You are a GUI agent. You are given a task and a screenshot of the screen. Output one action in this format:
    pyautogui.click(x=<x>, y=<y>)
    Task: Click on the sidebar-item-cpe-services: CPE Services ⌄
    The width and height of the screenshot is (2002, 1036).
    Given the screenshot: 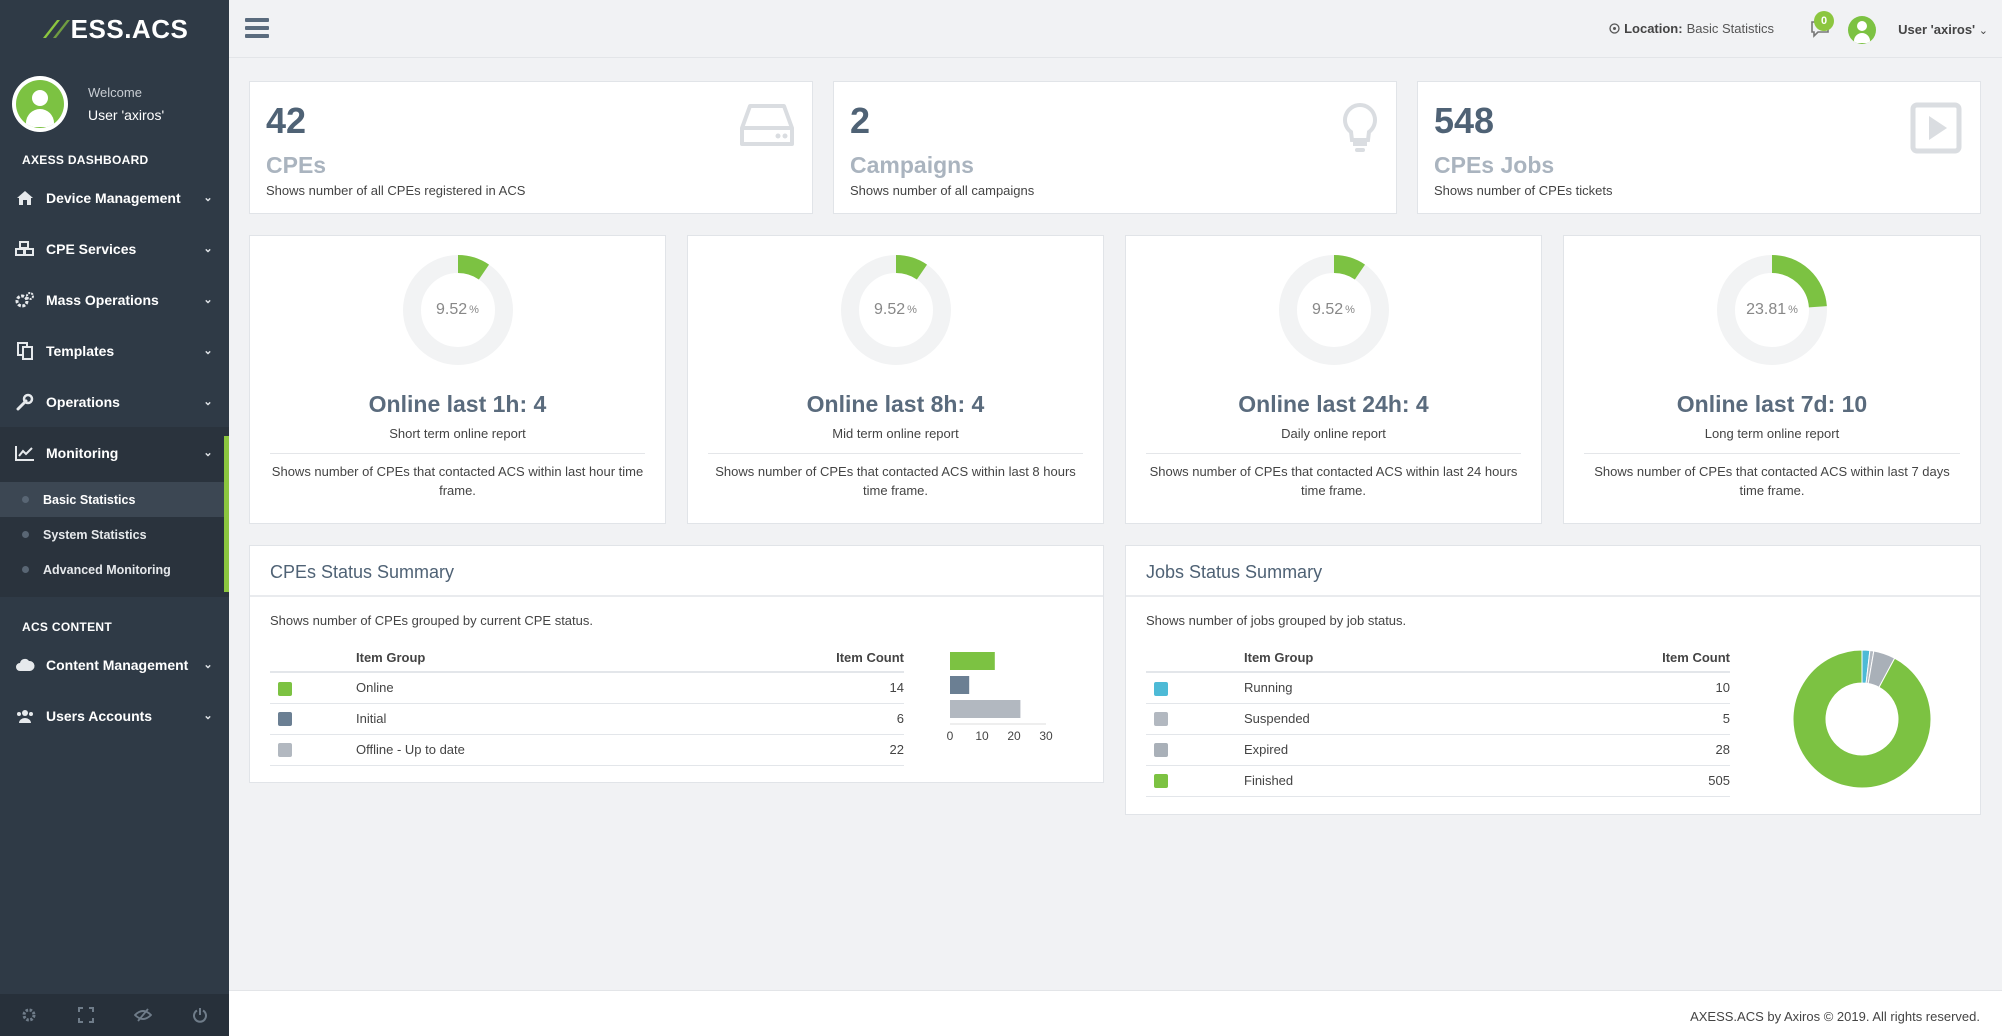 What is the action you would take?
    pyautogui.click(x=114, y=248)
    